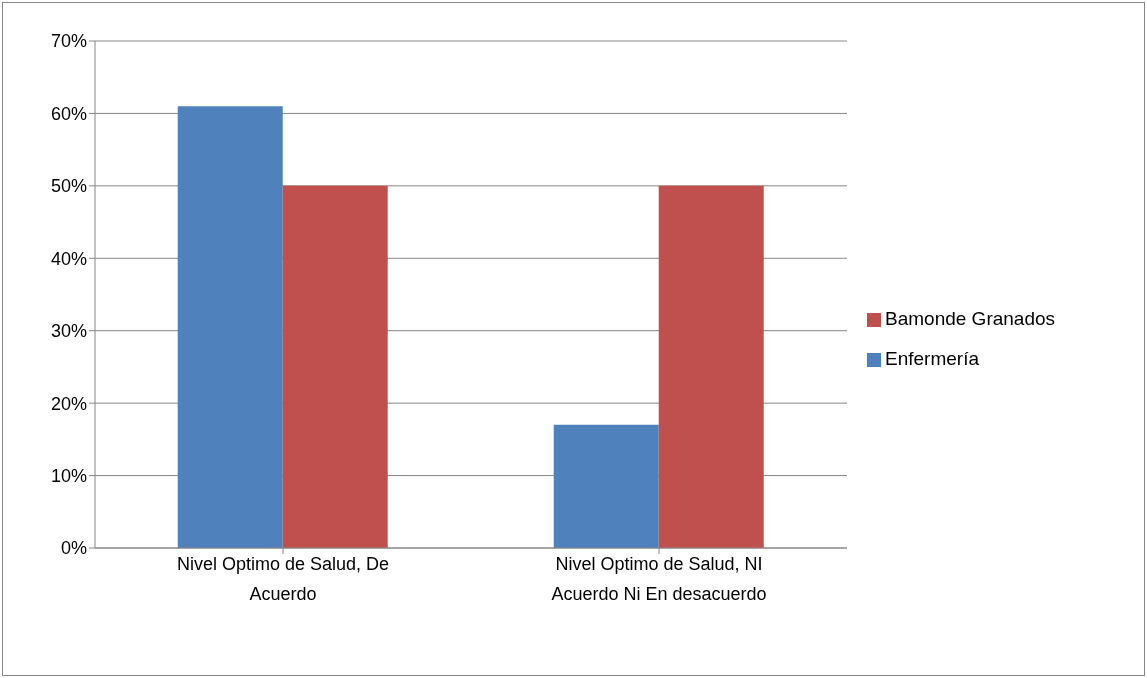 This screenshot has width=1147, height=678. What do you see at coordinates (68, 113) in the screenshot?
I see `y-tick-label: 60%` at bounding box center [68, 113].